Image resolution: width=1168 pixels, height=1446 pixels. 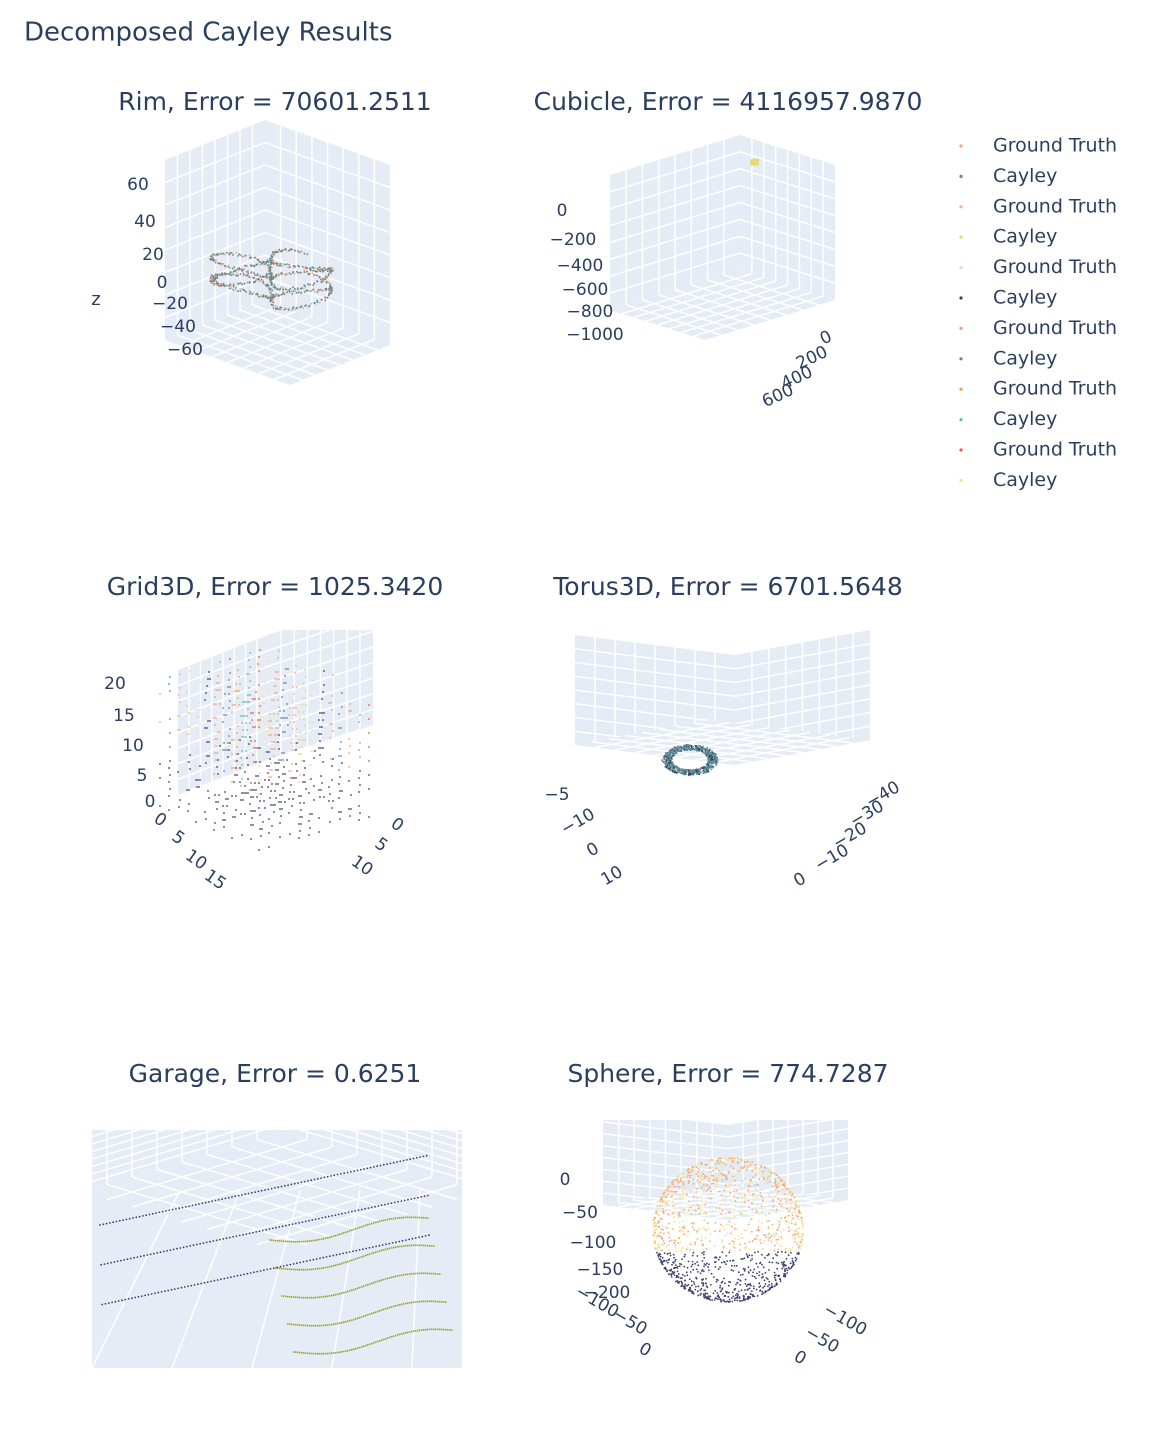 What do you see at coordinates (727, 586) in the screenshot?
I see `subplot-title: Torus3D, Error = 6701.5648` at bounding box center [727, 586].